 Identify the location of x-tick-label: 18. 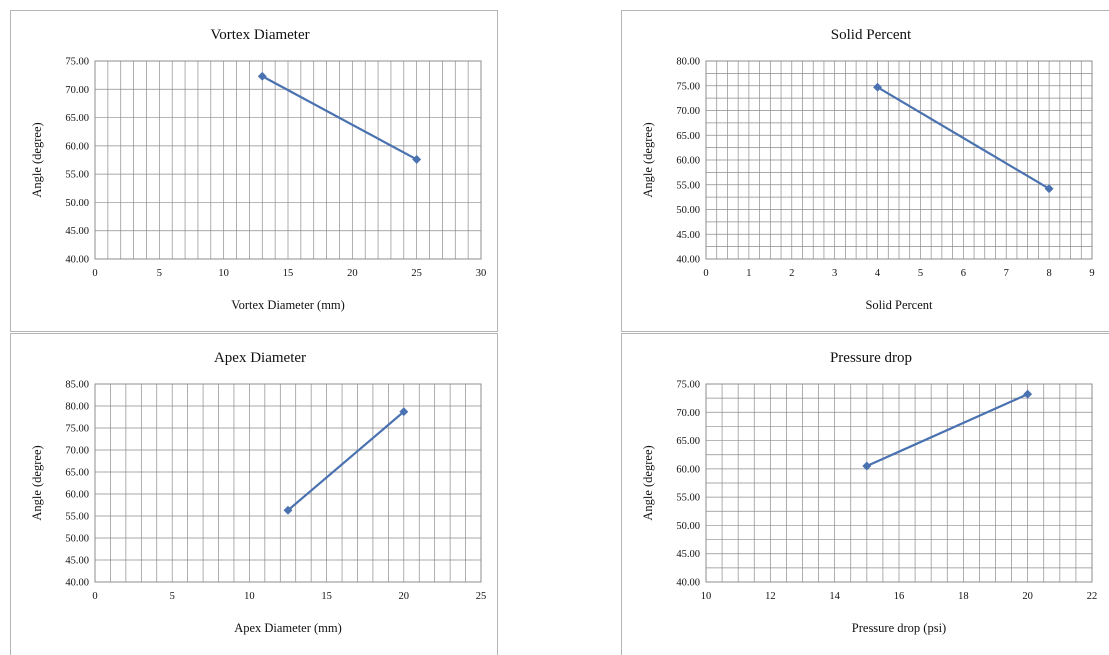
(963, 596).